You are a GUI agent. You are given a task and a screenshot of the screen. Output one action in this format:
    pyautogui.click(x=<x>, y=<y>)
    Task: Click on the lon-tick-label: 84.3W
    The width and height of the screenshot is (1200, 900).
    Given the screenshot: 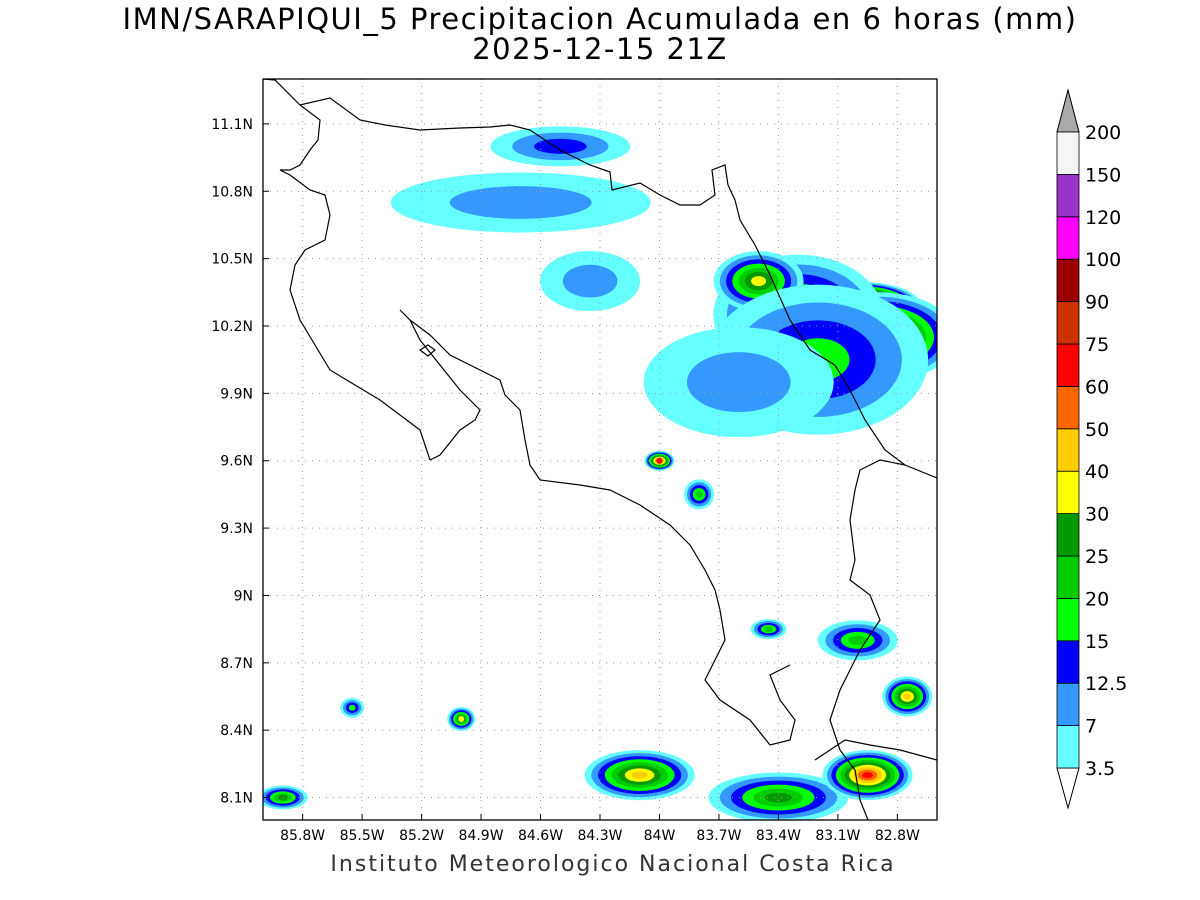 What is the action you would take?
    pyautogui.click(x=599, y=836)
    